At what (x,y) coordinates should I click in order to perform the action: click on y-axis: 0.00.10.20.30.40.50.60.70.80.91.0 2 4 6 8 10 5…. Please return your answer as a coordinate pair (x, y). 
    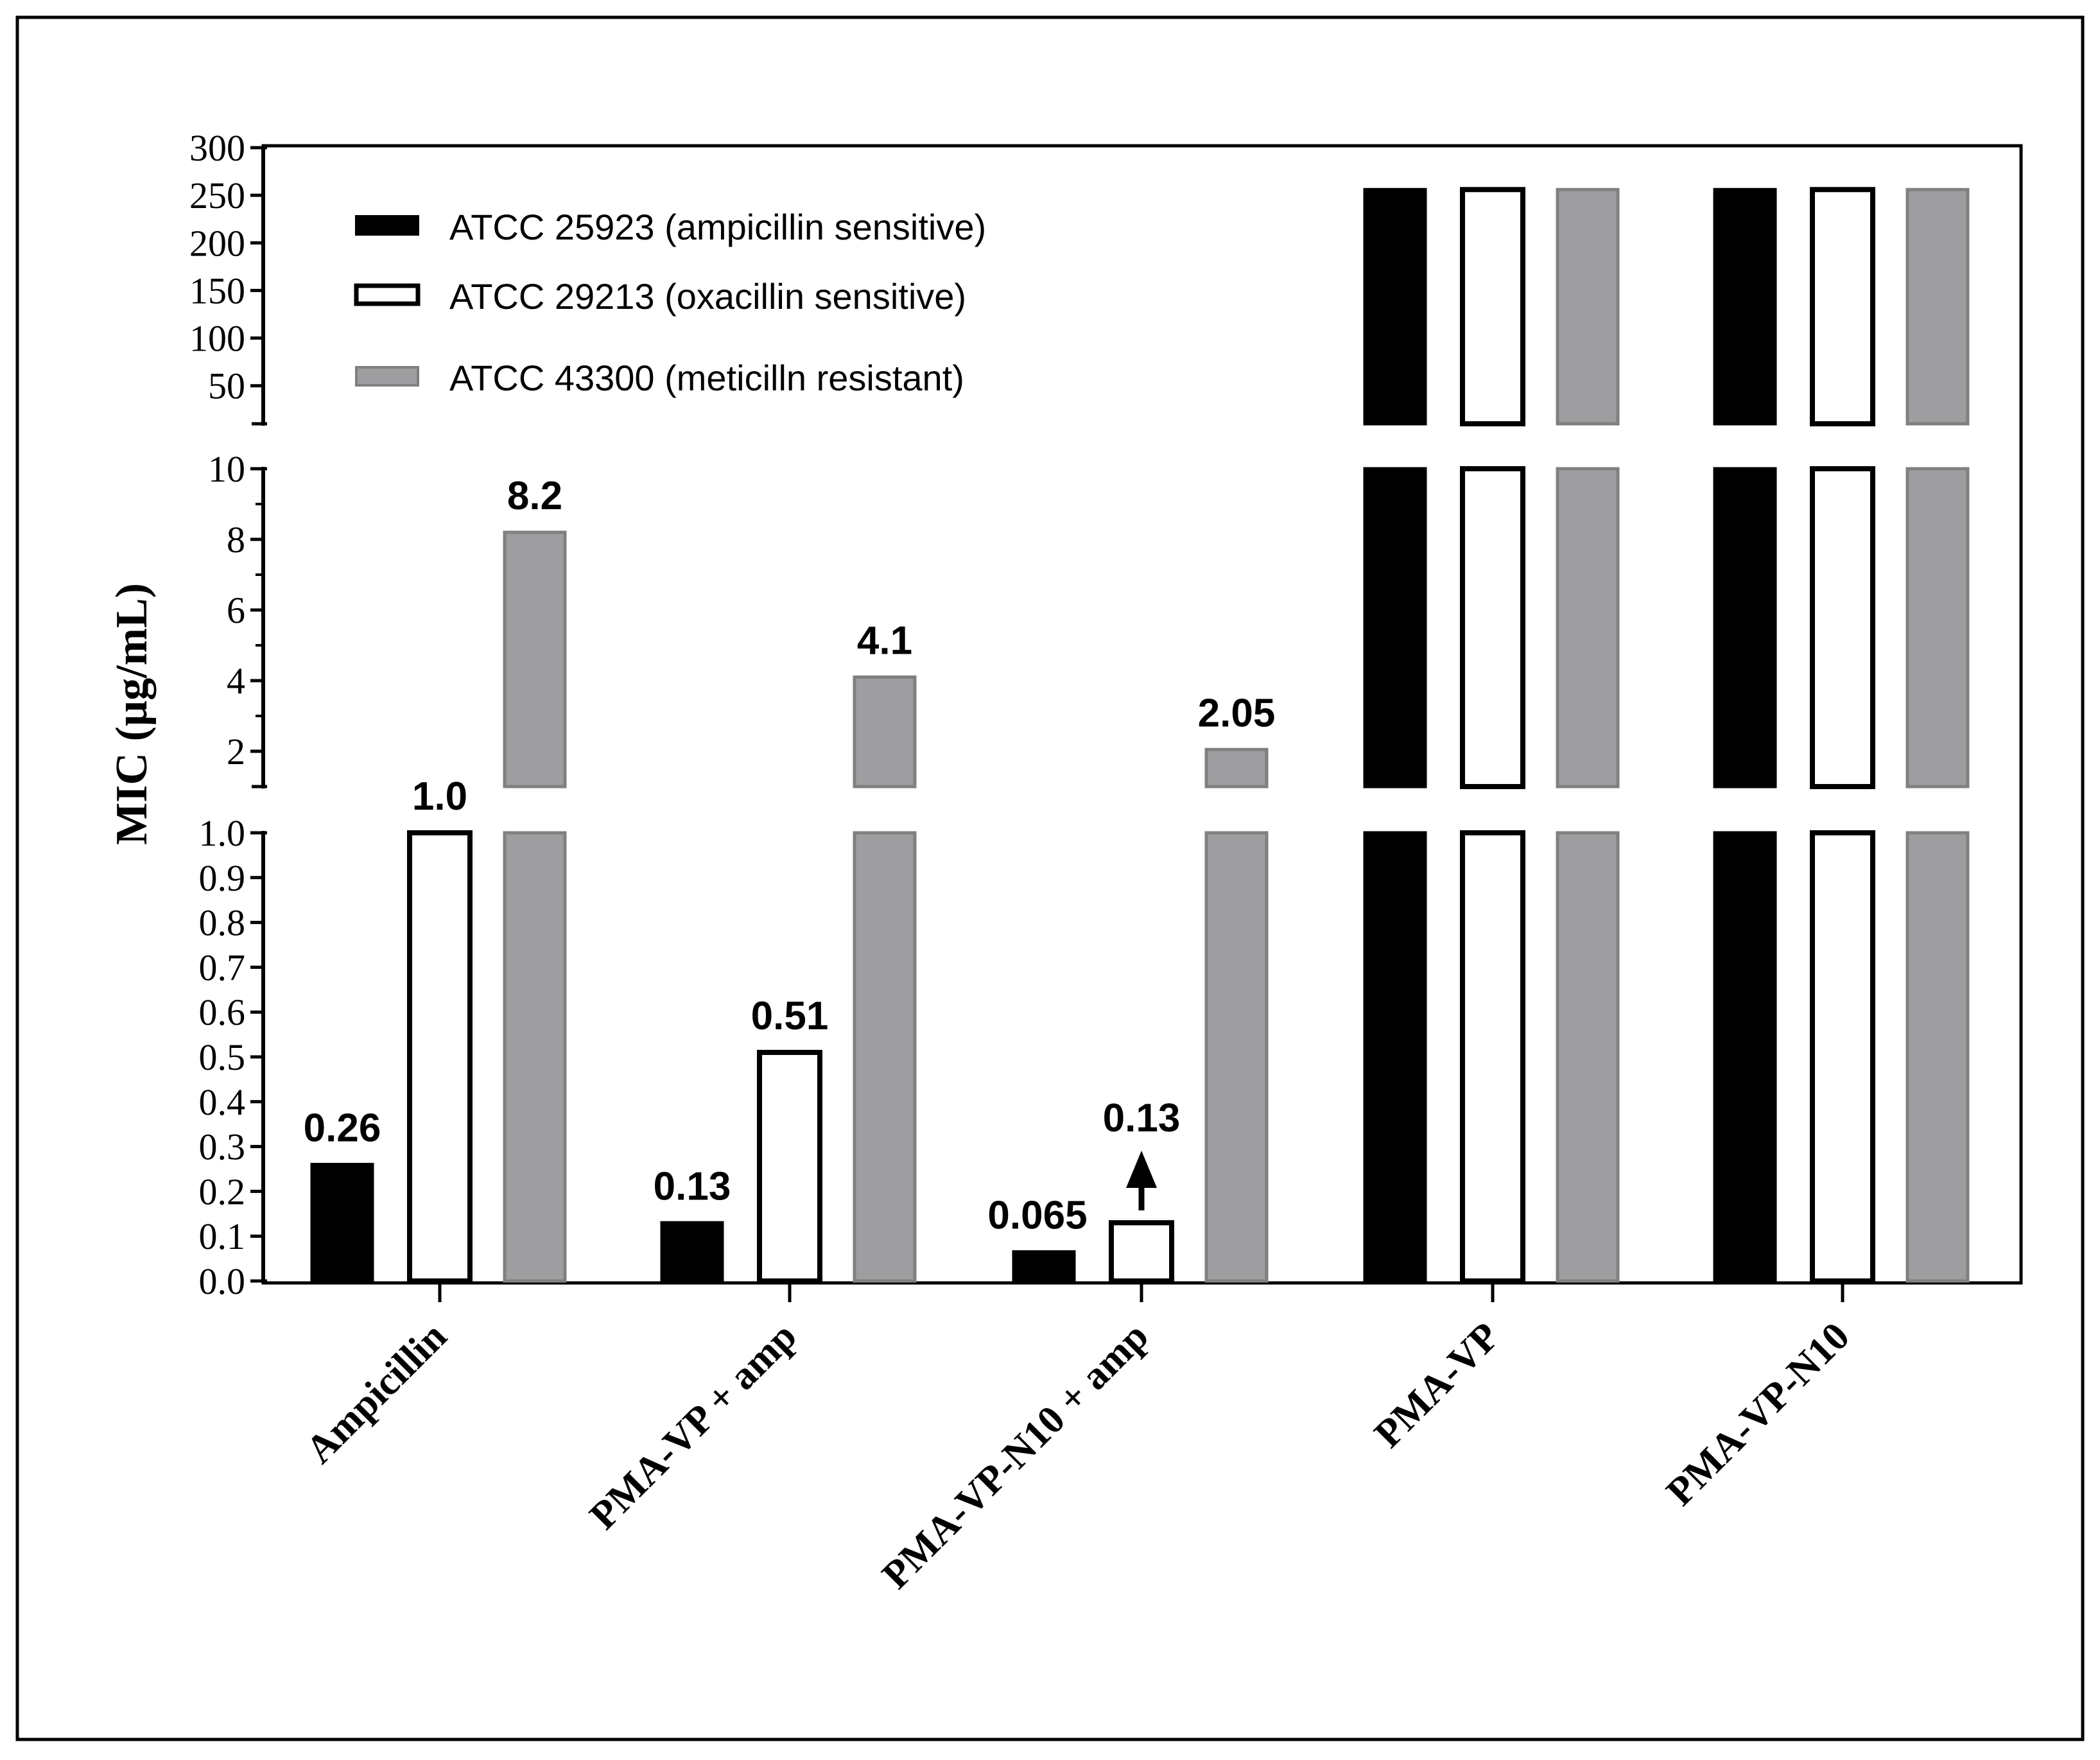
    Looking at the image, I should click on (228, 714).